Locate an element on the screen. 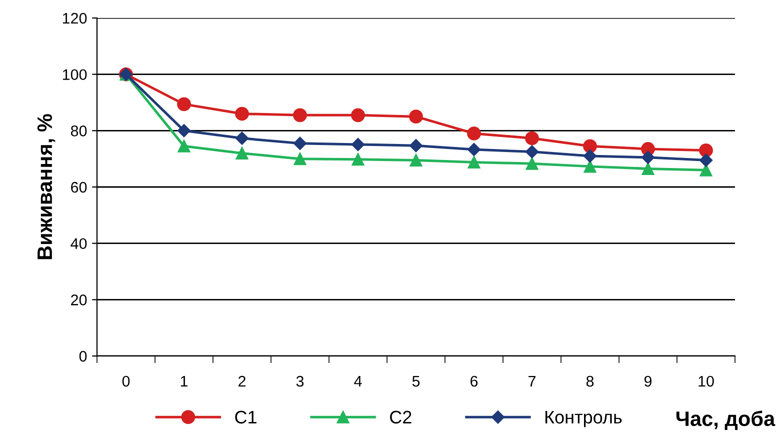 This screenshot has width=779, height=439. y-tick-label: 80 is located at coordinates (78, 131).